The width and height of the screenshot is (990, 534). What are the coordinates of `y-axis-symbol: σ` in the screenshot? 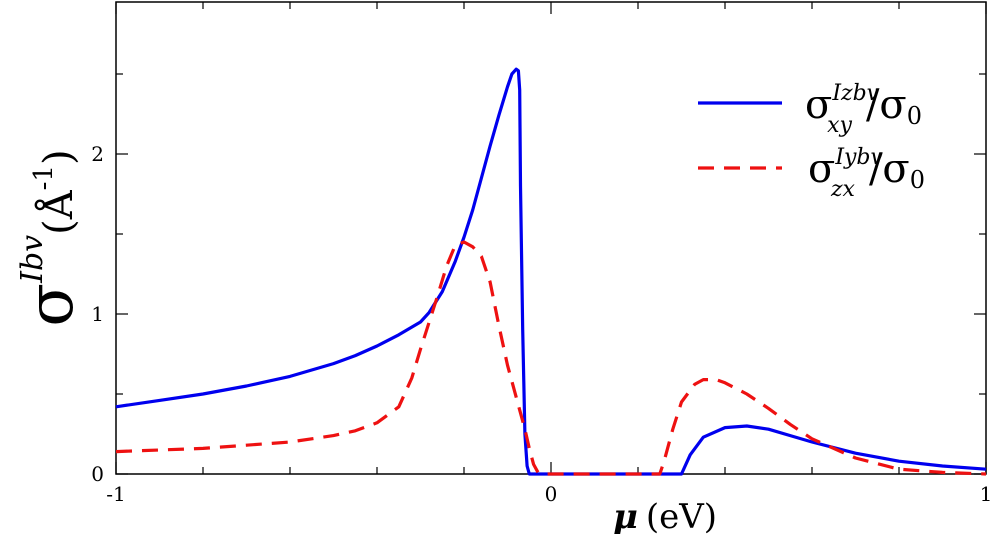 It's located at (51, 305).